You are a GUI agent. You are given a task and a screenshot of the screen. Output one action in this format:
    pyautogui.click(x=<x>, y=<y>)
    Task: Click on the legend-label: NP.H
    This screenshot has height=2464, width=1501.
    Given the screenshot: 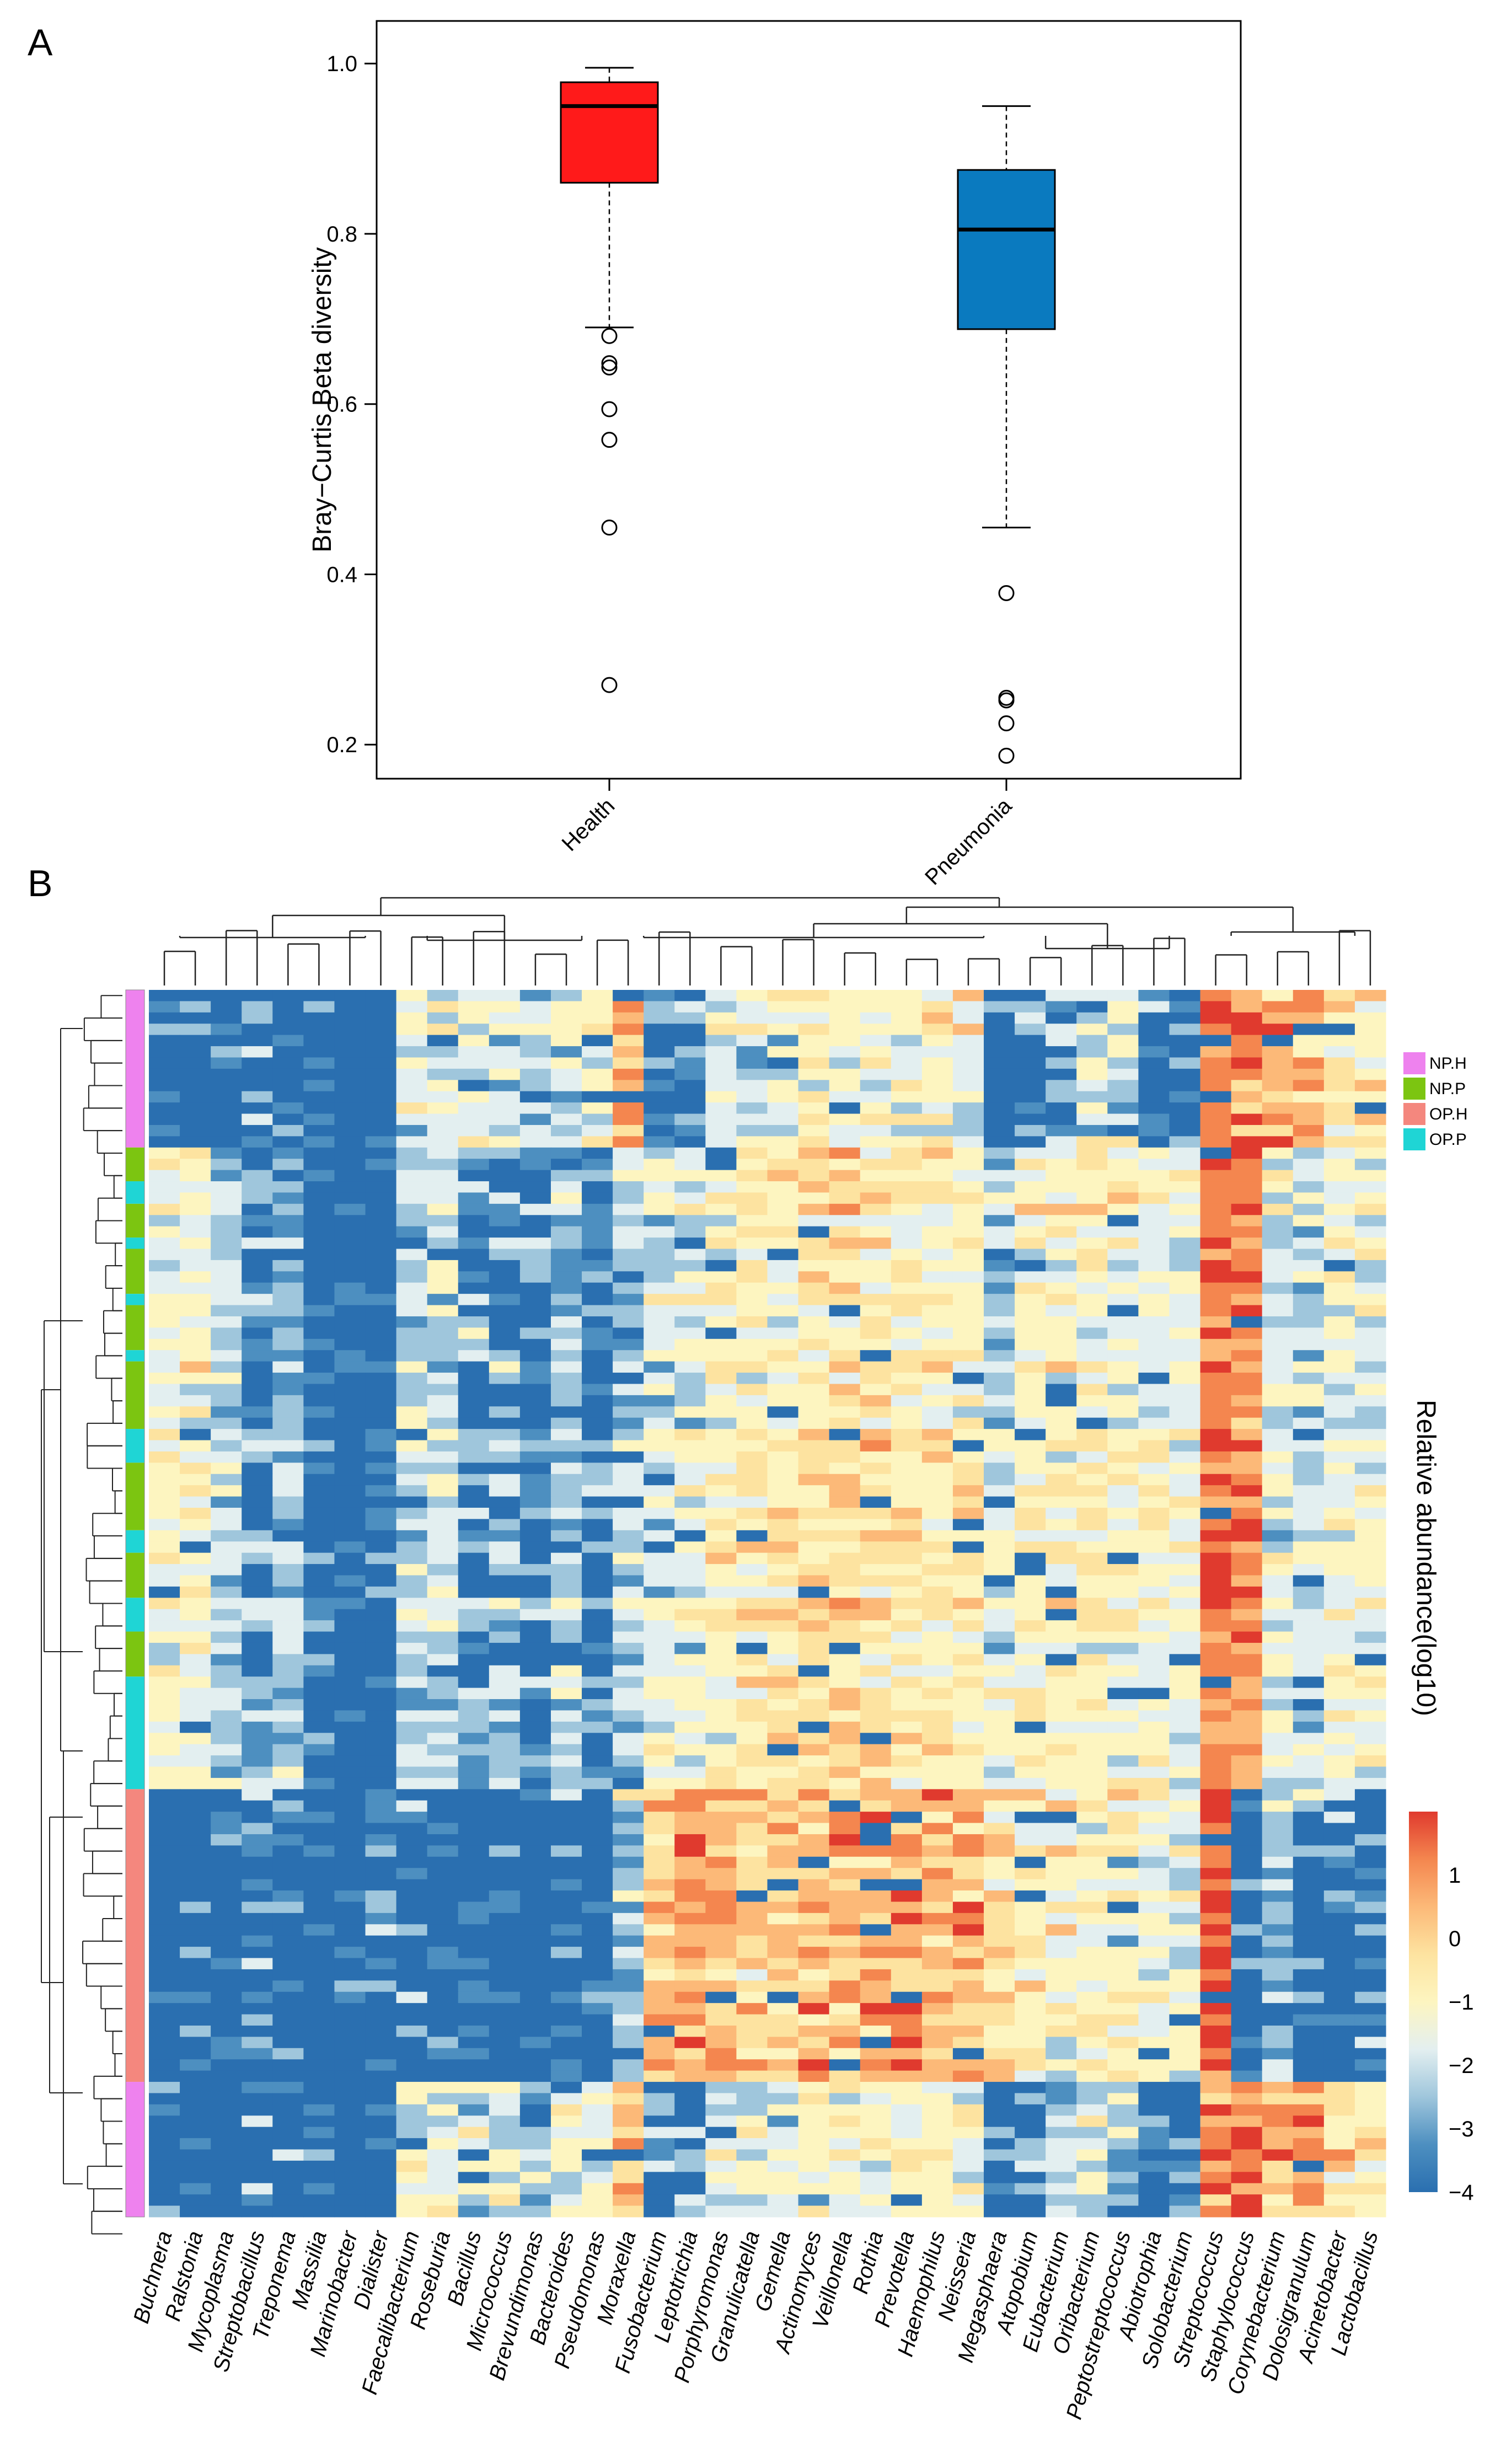 What is the action you would take?
    pyautogui.click(x=1448, y=1063)
    